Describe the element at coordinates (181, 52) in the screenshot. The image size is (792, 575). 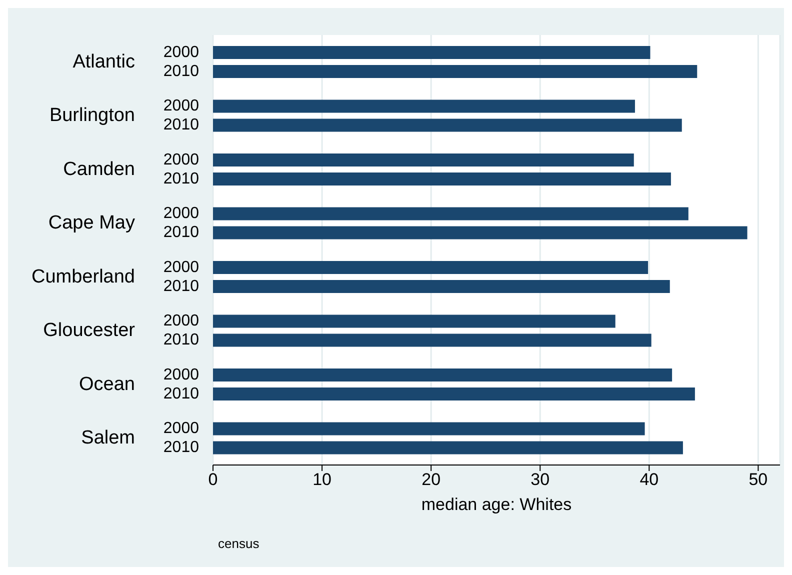
I see `series-label: 2000` at that location.